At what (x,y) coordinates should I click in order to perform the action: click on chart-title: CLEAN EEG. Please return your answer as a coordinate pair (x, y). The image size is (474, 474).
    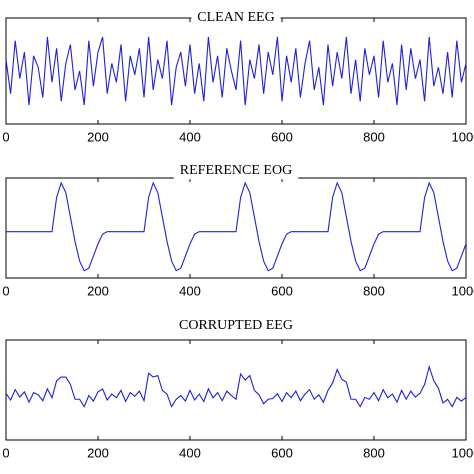
    Looking at the image, I should click on (235, 17).